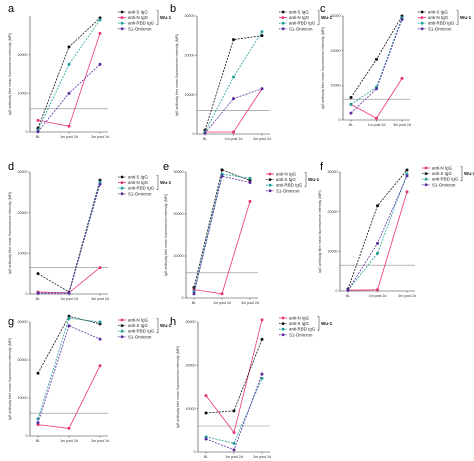 This screenshot has width=474, height=461. What do you see at coordinates (69, 397) in the screenshot?
I see `series-line-anti-n-igg` at bounding box center [69, 397].